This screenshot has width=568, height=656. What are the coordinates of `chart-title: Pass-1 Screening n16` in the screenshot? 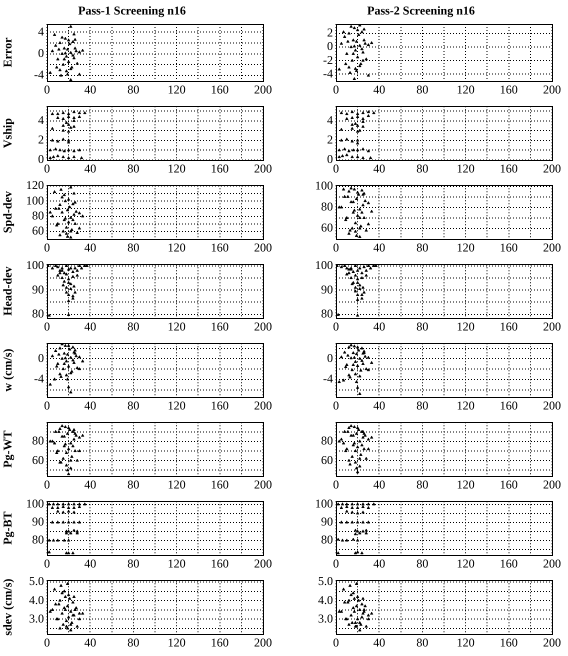 It's located at (132, 10).